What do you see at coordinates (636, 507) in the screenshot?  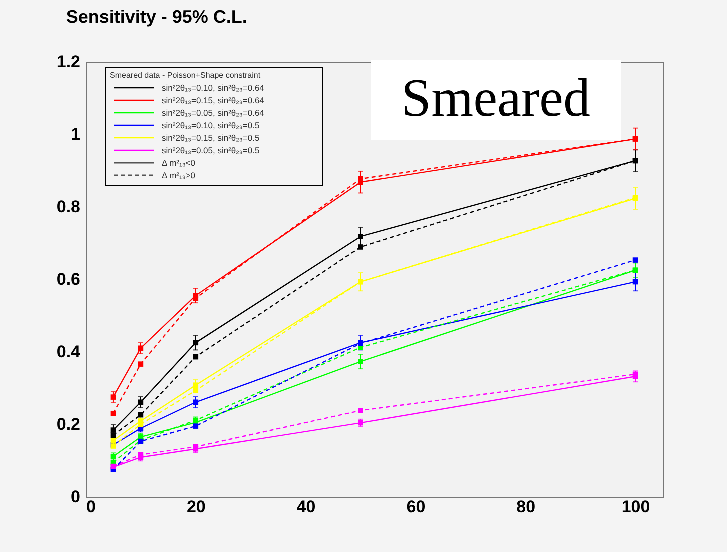 I see `x-tick-label: 100` at bounding box center [636, 507].